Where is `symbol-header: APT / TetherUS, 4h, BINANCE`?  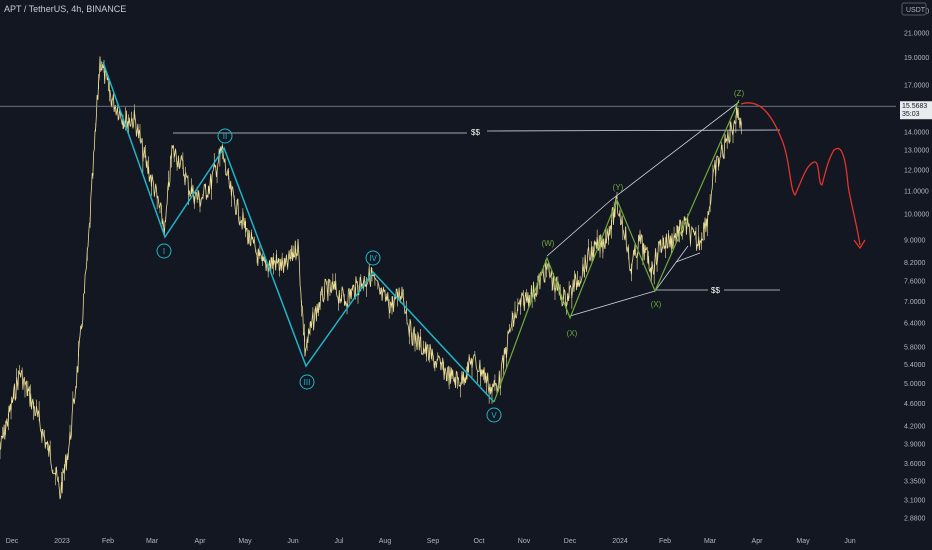
symbol-header: APT / TetherUS, 4h, BINANCE is located at coordinates (65, 9).